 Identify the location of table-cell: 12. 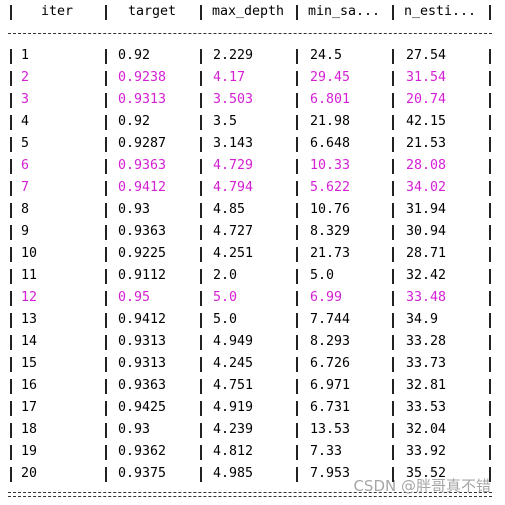
(29, 297).